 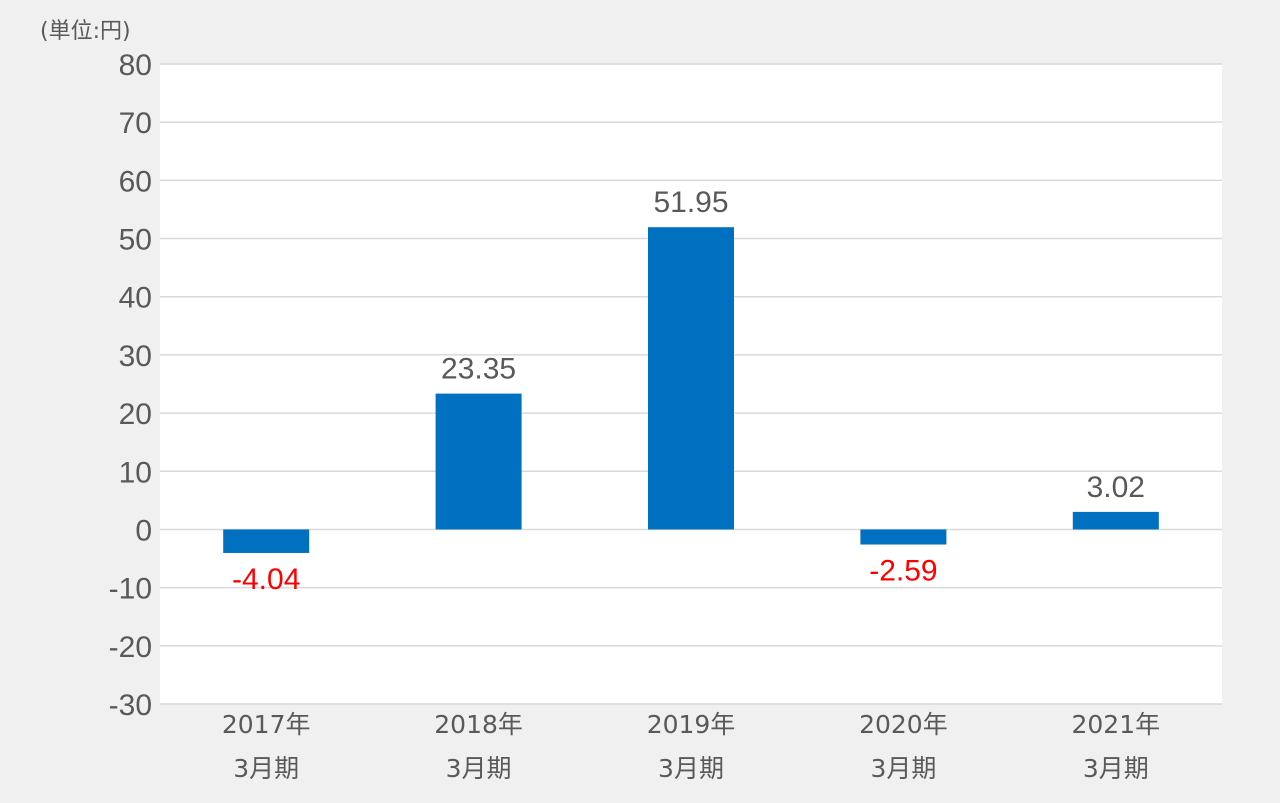 I want to click on x-category-label: 2019年, so click(x=691, y=724).